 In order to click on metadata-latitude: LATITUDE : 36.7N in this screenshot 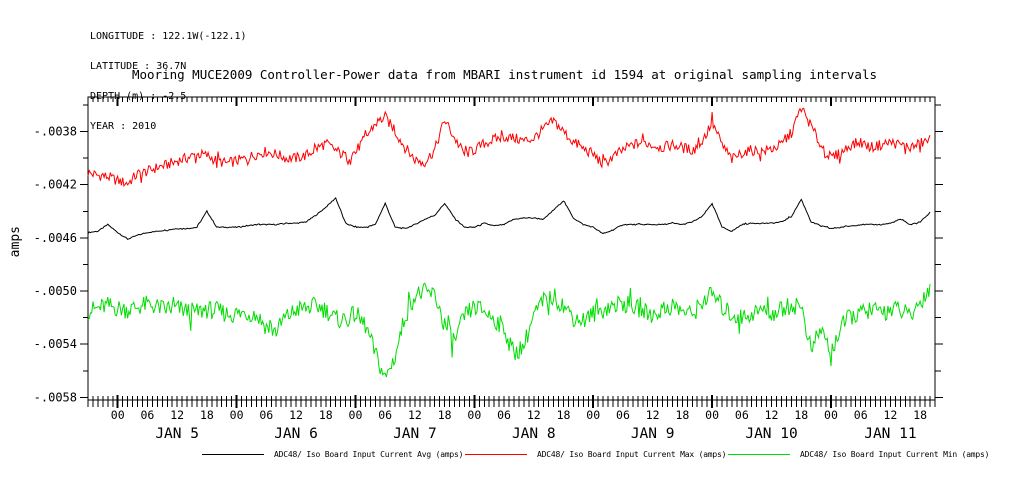, I will do `click(138, 66)`.